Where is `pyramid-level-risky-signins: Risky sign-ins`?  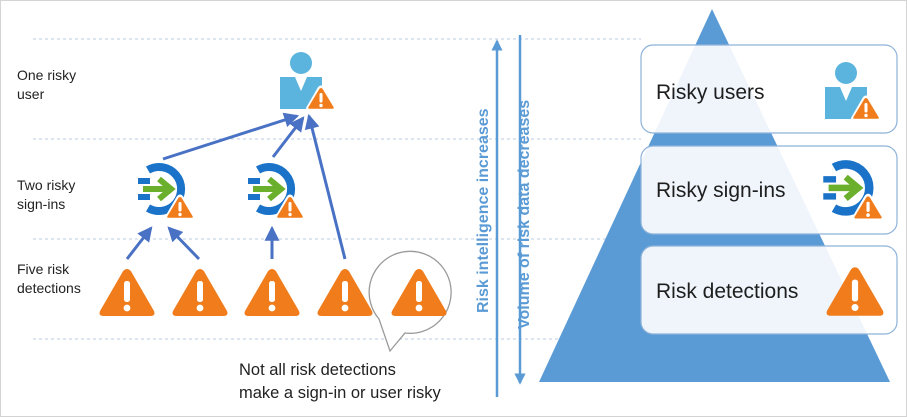 pyramid-level-risky-signins: Risky sign-ins is located at coordinates (769, 190).